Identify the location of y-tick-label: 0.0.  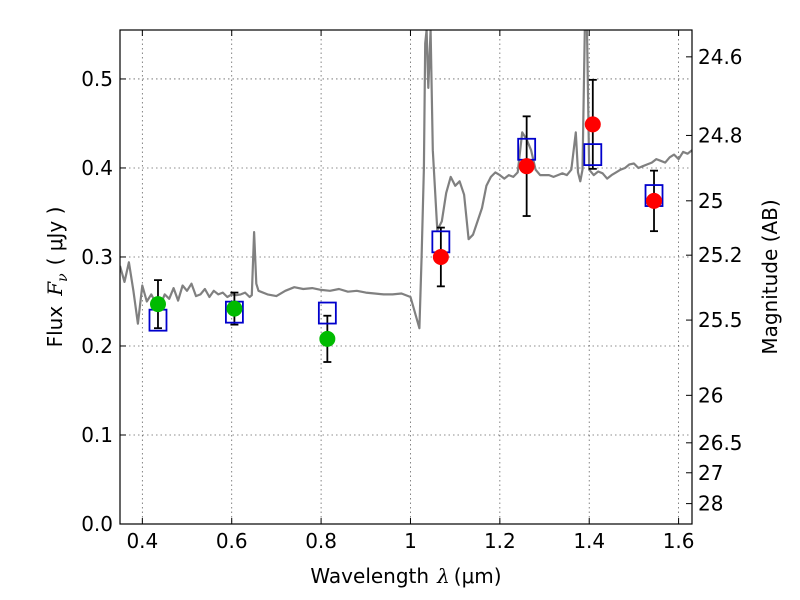
(97, 524).